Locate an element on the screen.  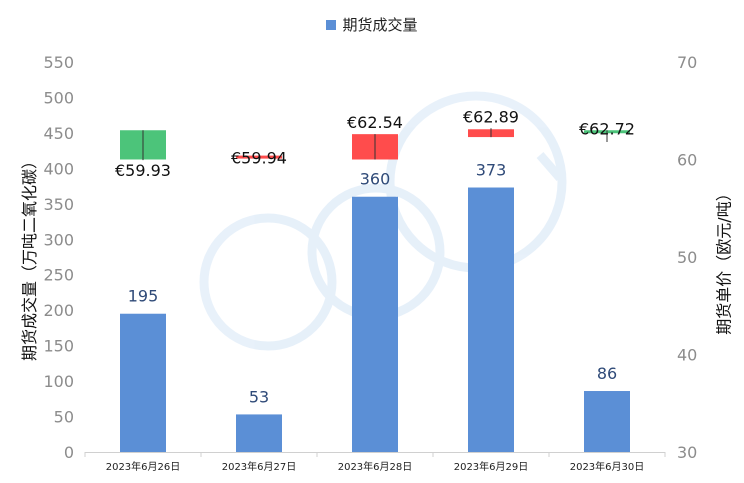
y-left-tick-label: 150 is located at coordinates (58, 346).